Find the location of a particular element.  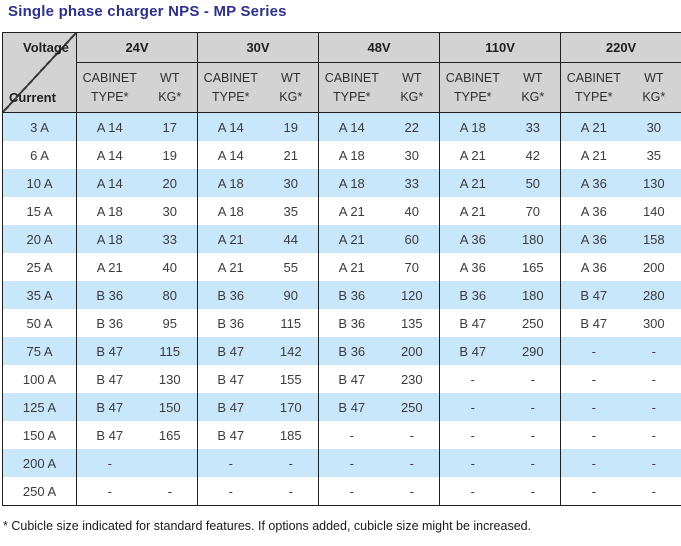

cell-weight: 42 is located at coordinates (533, 155).